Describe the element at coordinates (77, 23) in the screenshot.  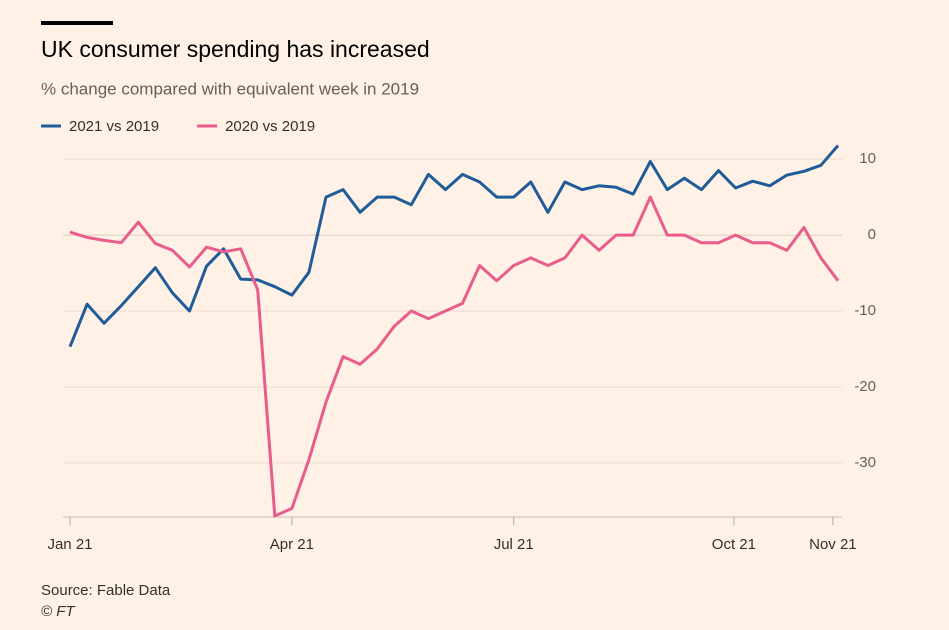
I see `header-bar` at that location.